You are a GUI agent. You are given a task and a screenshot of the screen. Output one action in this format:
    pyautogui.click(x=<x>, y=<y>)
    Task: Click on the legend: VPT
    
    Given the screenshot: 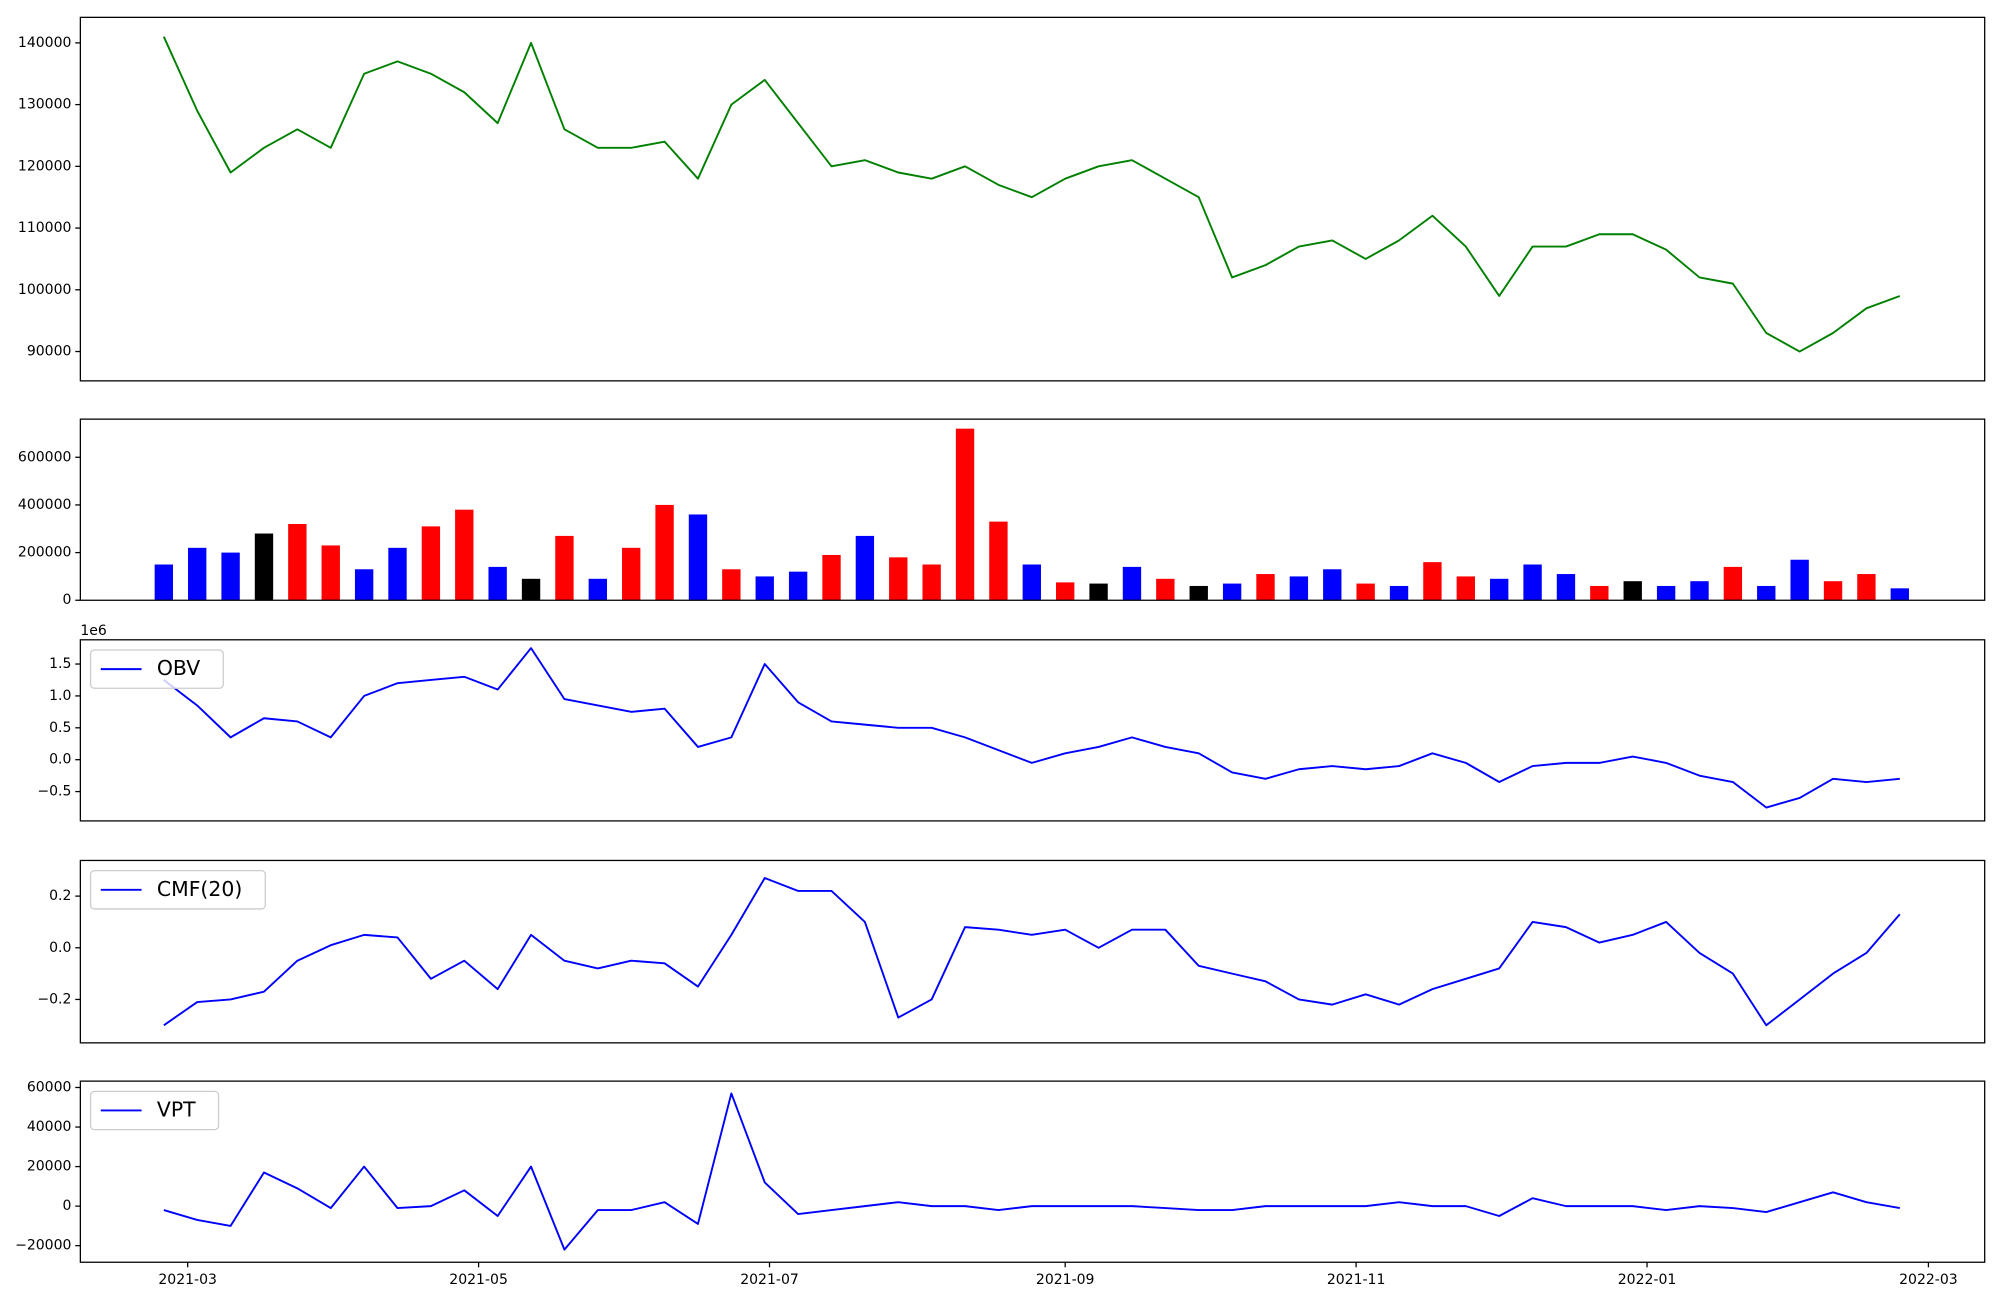 What is the action you would take?
    pyautogui.click(x=154, y=1110)
    